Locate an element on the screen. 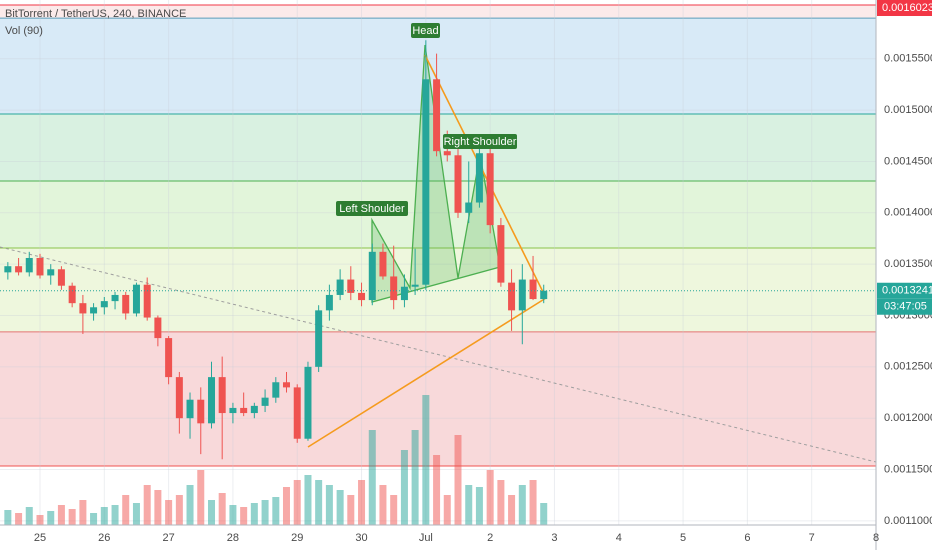  y-tick-label: 0.0013500 is located at coordinates (908, 264).